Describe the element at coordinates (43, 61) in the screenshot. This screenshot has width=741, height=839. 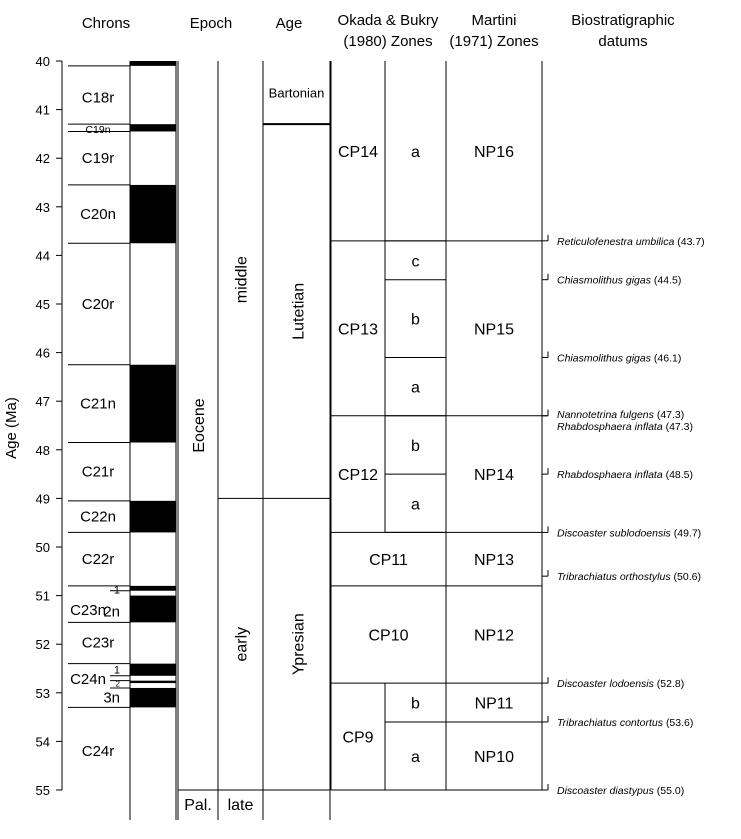
I see `axis-tick-label: 40` at that location.